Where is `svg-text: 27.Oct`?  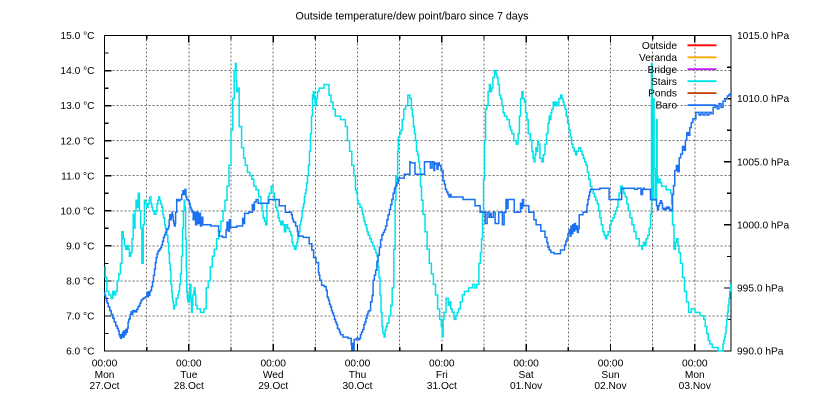
svg-text: 27.Oct is located at coordinates (104, 386).